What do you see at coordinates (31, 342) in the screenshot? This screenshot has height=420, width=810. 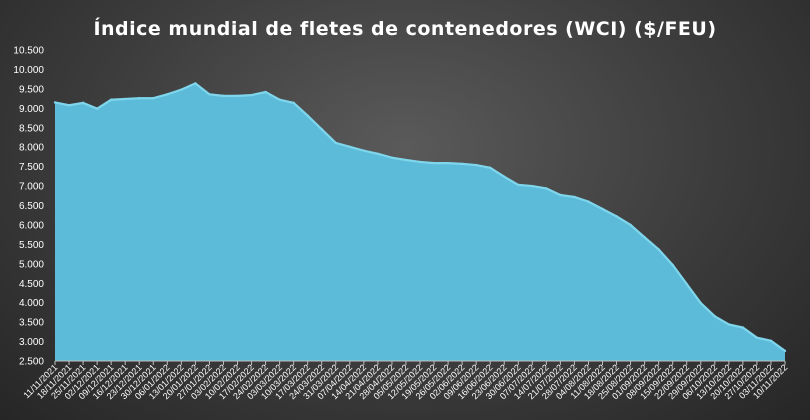 I see `y-tick-label: 3.000` at bounding box center [31, 342].